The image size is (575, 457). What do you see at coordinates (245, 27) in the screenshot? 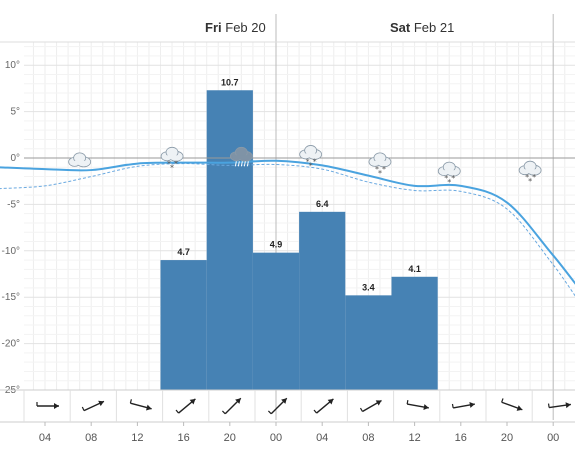
I see `day-date: Feb 20` at bounding box center [245, 27].